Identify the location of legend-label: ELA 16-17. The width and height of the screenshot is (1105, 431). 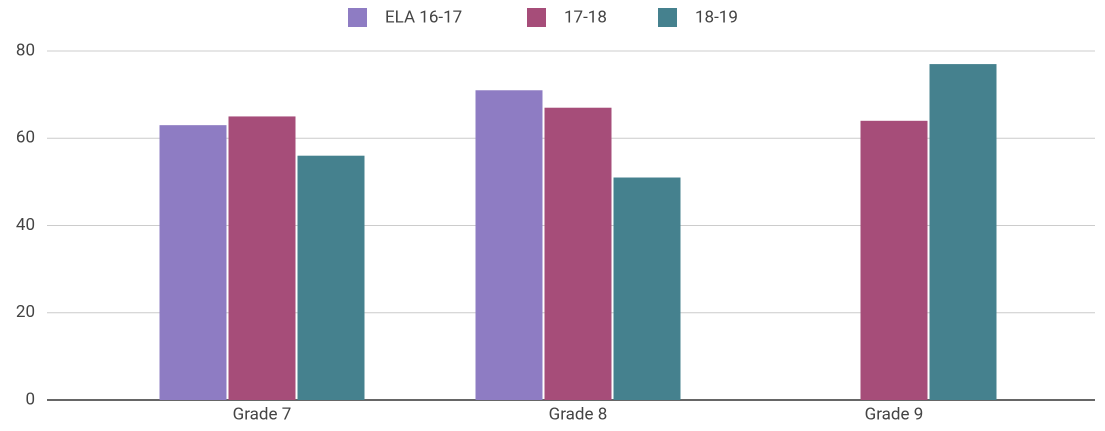
(423, 17).